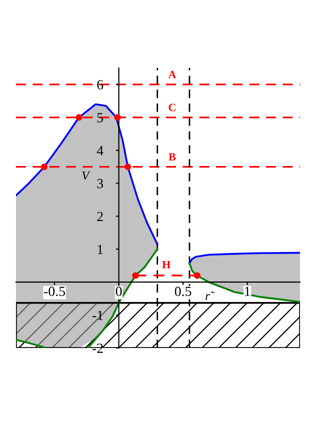 Image resolution: width=325 pixels, height=421 pixels. Describe the element at coordinates (247, 291) in the screenshot. I see `x-tick-label: 1` at that location.